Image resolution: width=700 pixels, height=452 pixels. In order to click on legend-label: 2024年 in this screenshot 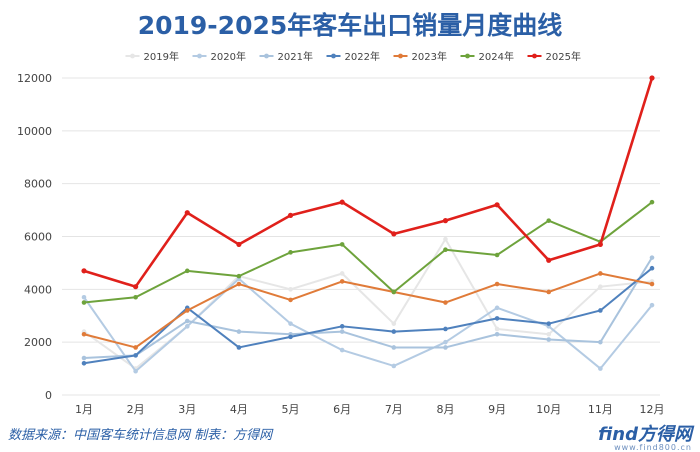, I will do `click(496, 56)`.